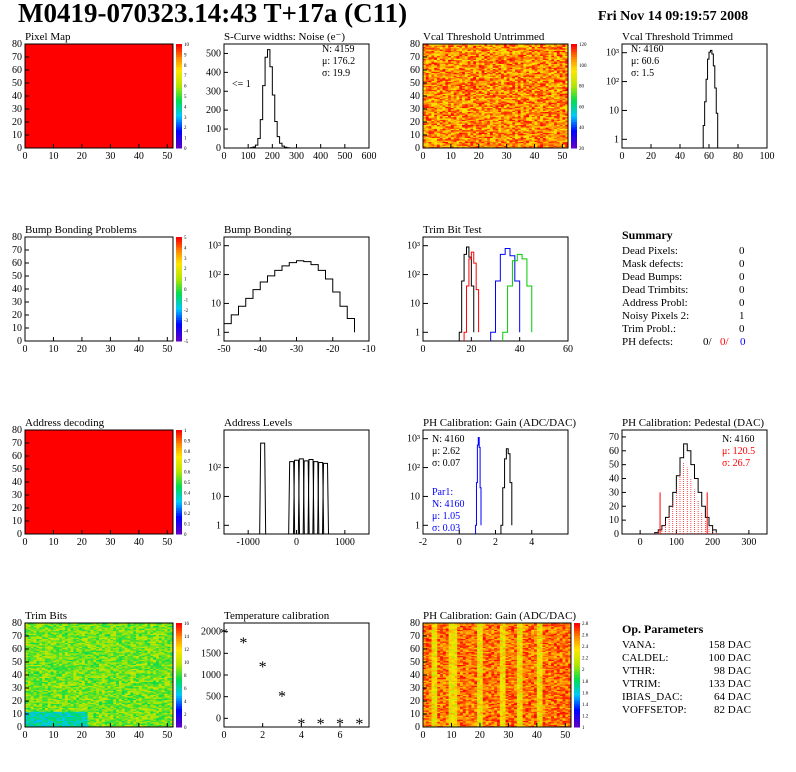  What do you see at coordinates (730, 684) in the screenshot?
I see `op-param-value: 133 DAC` at bounding box center [730, 684].